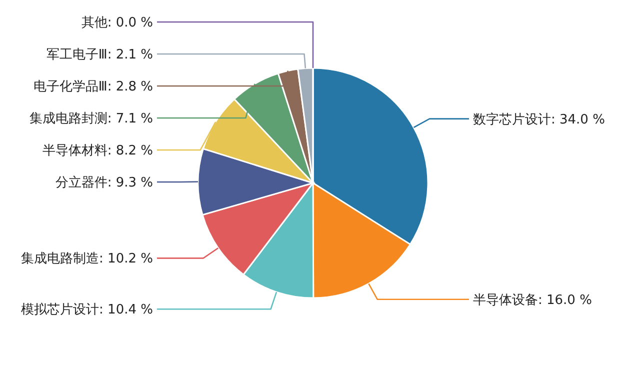  I want to click on slice-label: 电子化学品Ⅲ: 2.8 %, so click(93, 87).